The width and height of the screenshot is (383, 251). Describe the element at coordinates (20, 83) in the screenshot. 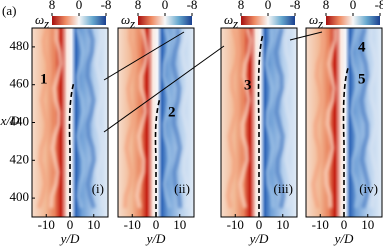

I see `y-tick-label: 460` at that location.